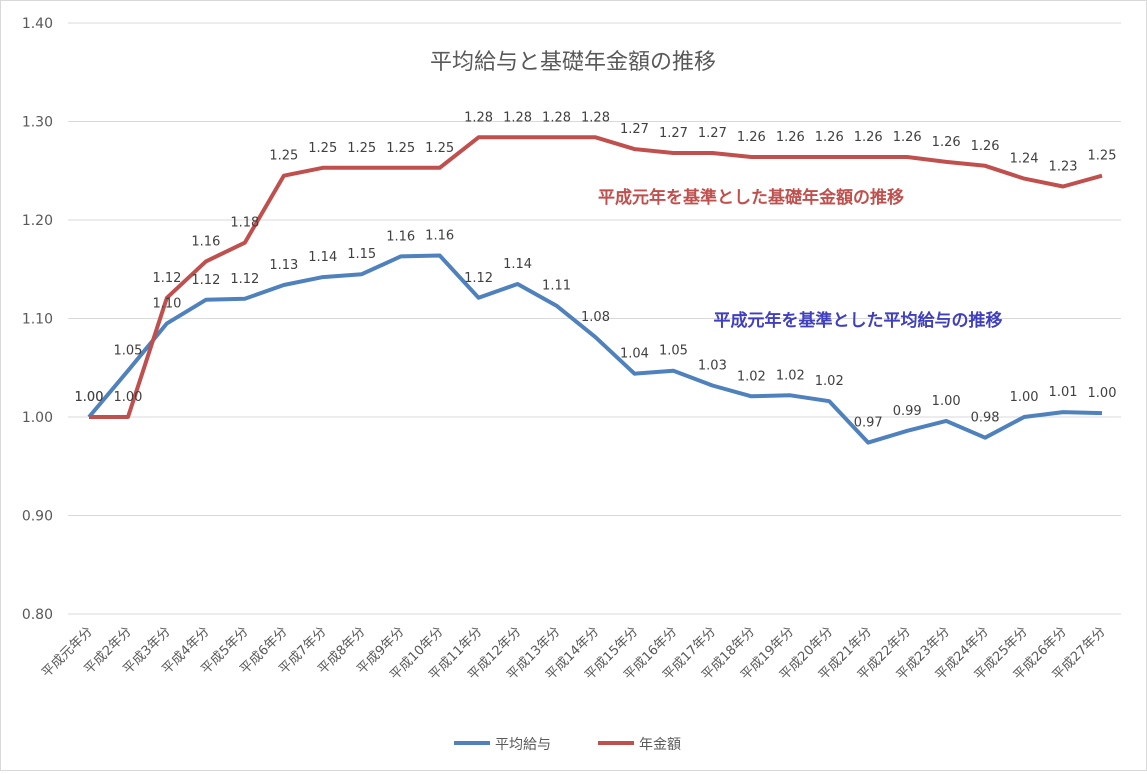 The image size is (1147, 774). Describe the element at coordinates (868, 423) in the screenshot. I see `data-label-salary: 0.97` at that location.